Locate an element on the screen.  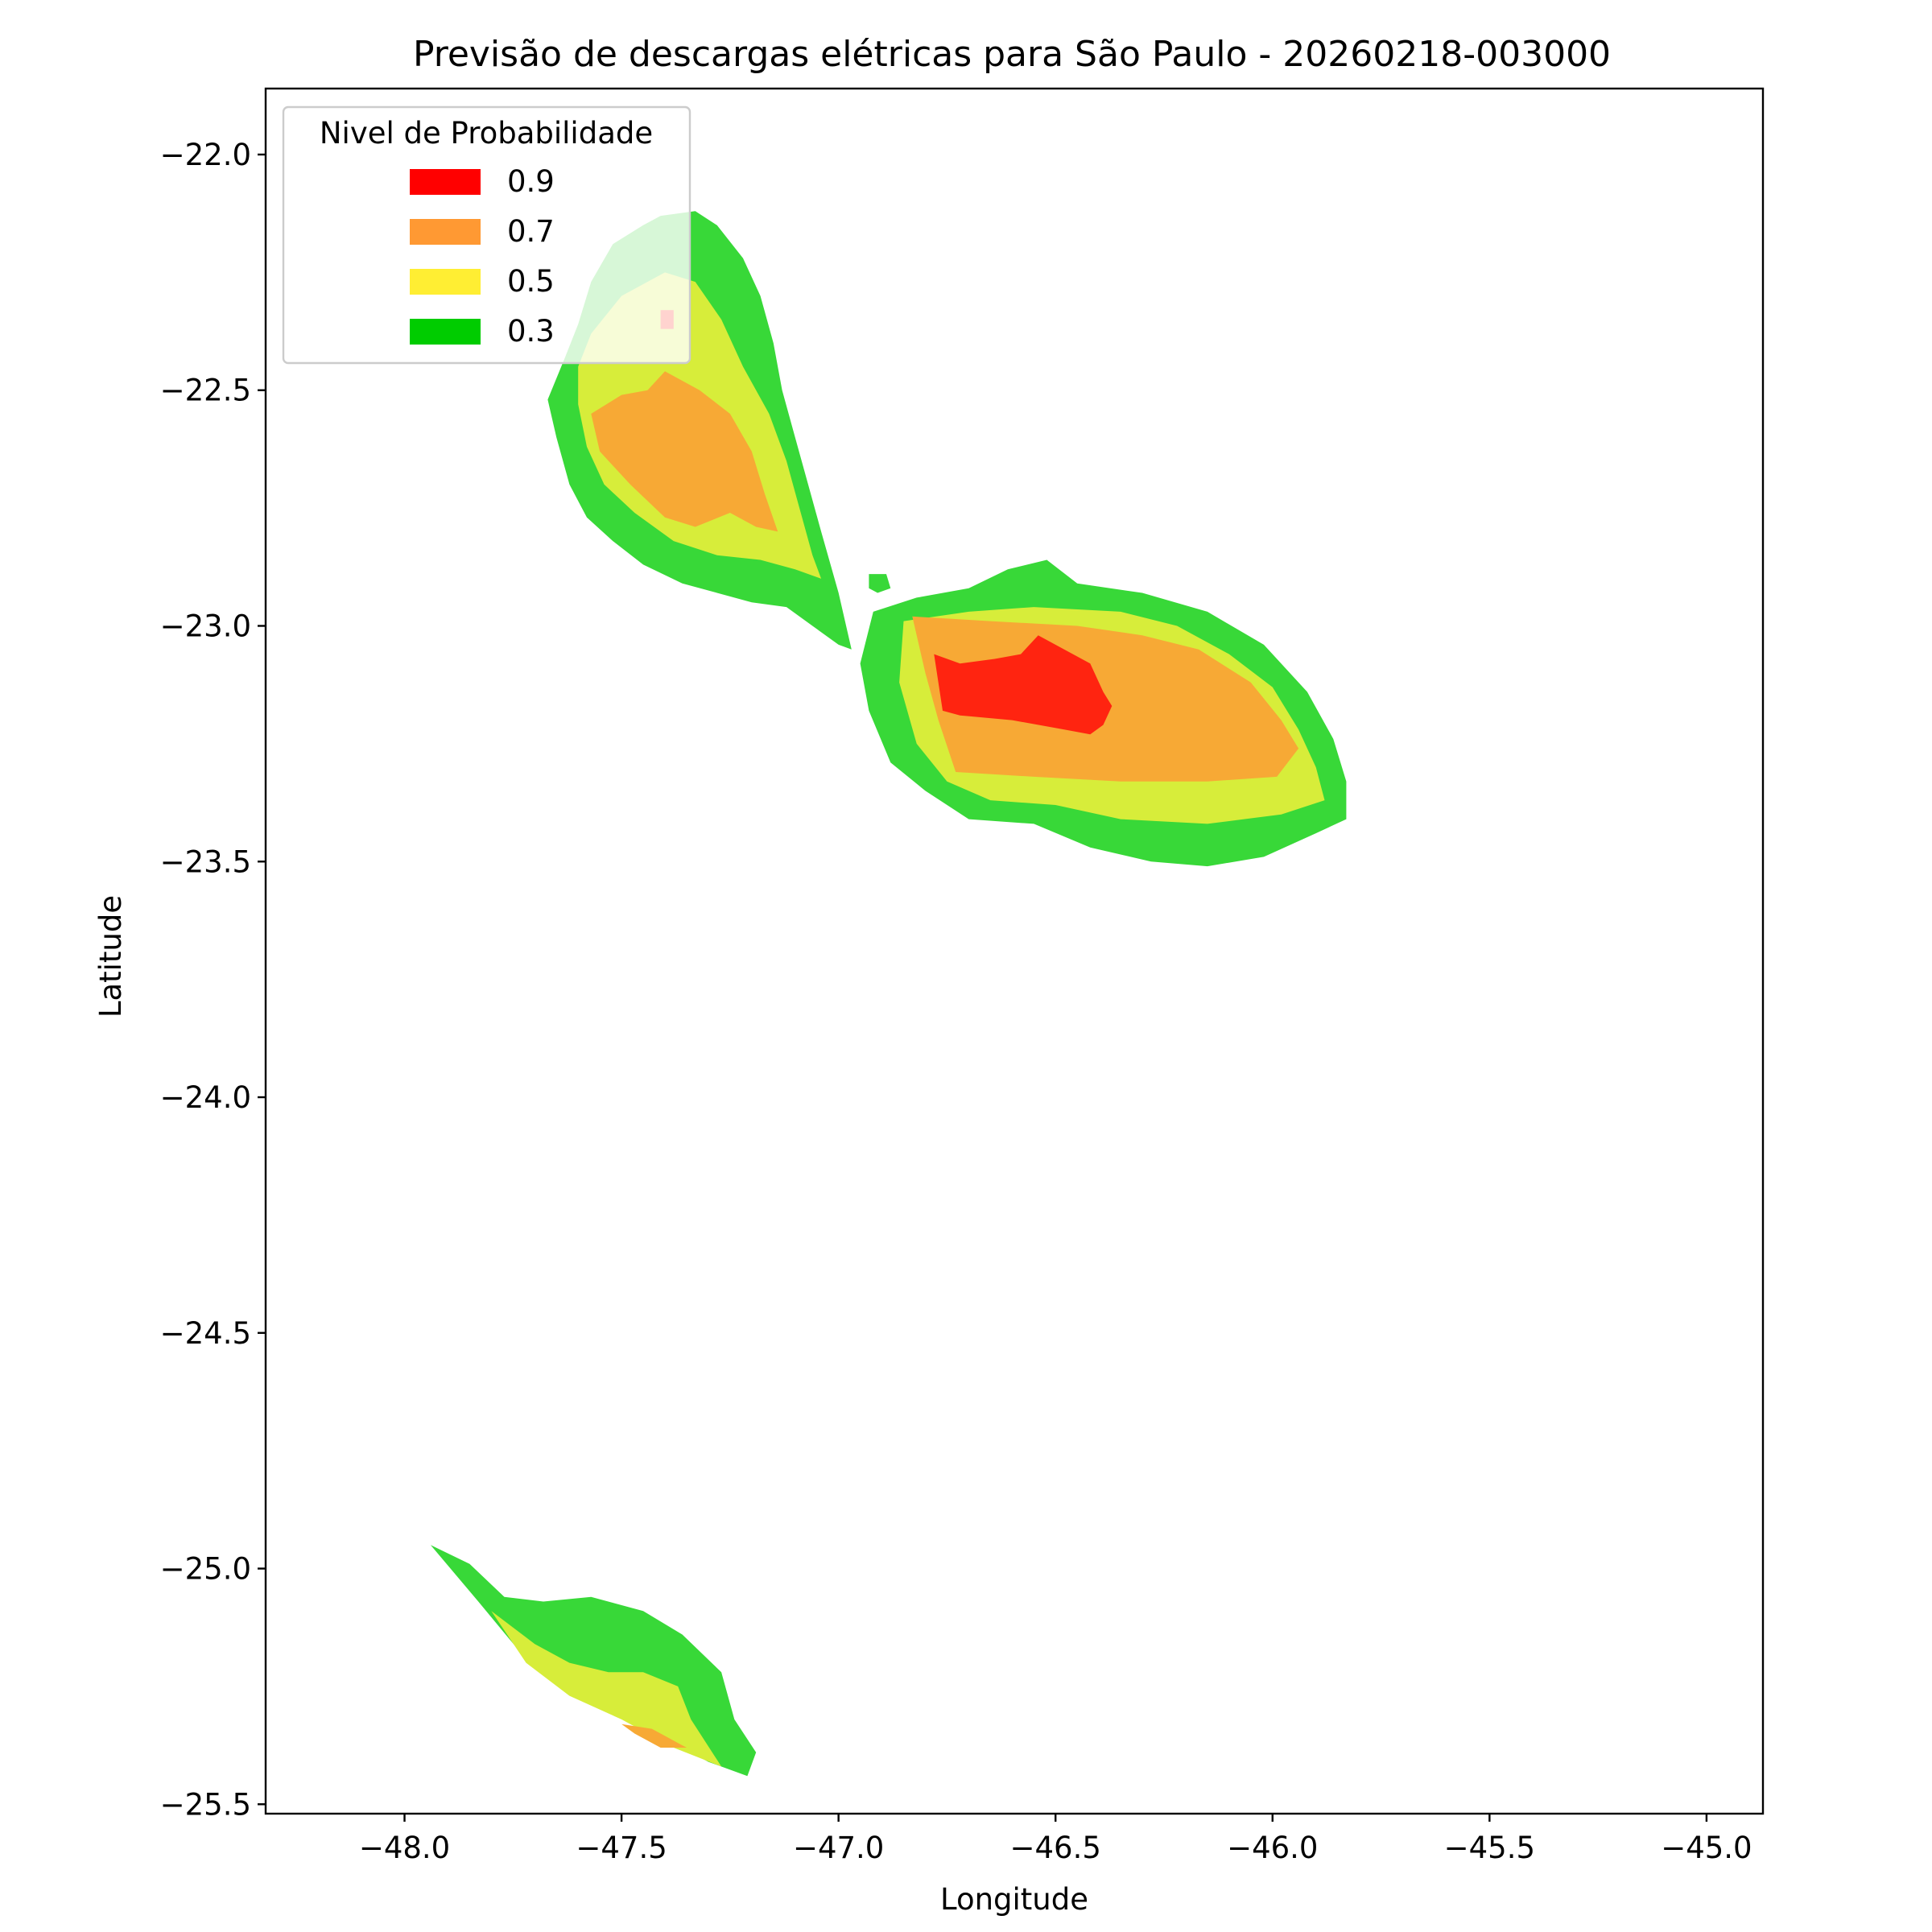
x-axis-ticks: −48.0 −47.5 −47.0 −46.5 −46.0 −45.5 −45.0 is located at coordinates (1055, 1839).